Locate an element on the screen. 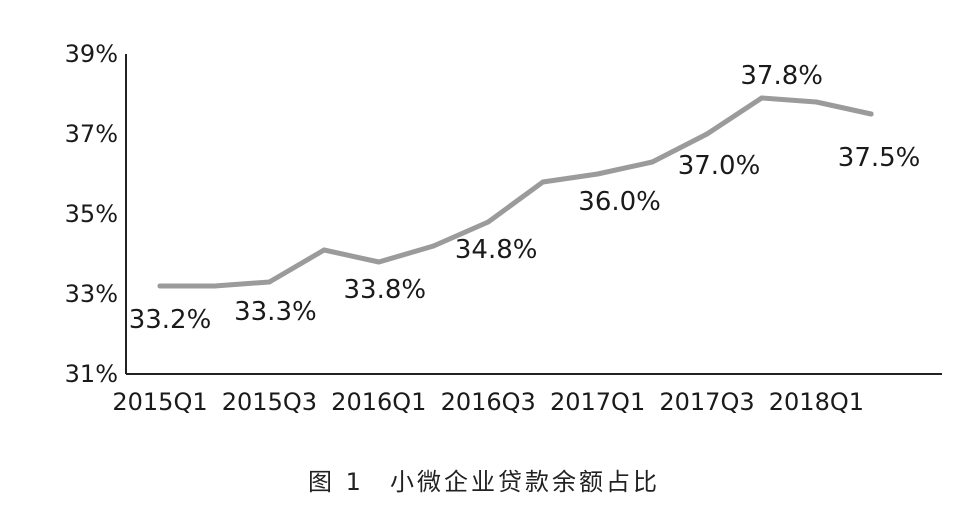  data-label: 37.5% is located at coordinates (879, 158).